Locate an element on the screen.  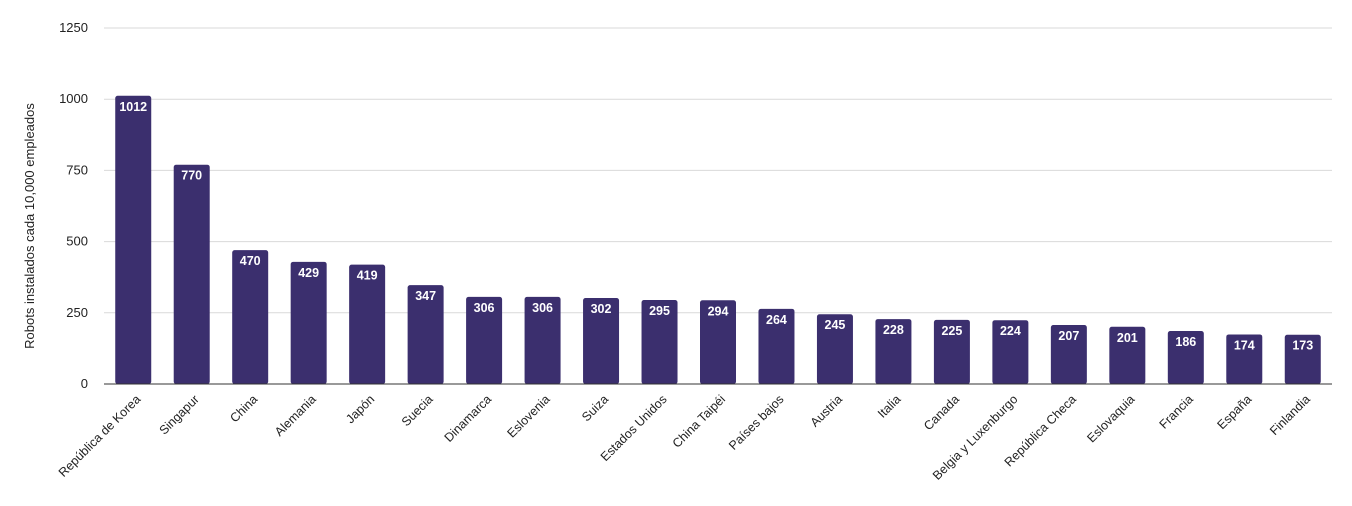
x-tick-label: Dinamarca is located at coordinates (468, 418).